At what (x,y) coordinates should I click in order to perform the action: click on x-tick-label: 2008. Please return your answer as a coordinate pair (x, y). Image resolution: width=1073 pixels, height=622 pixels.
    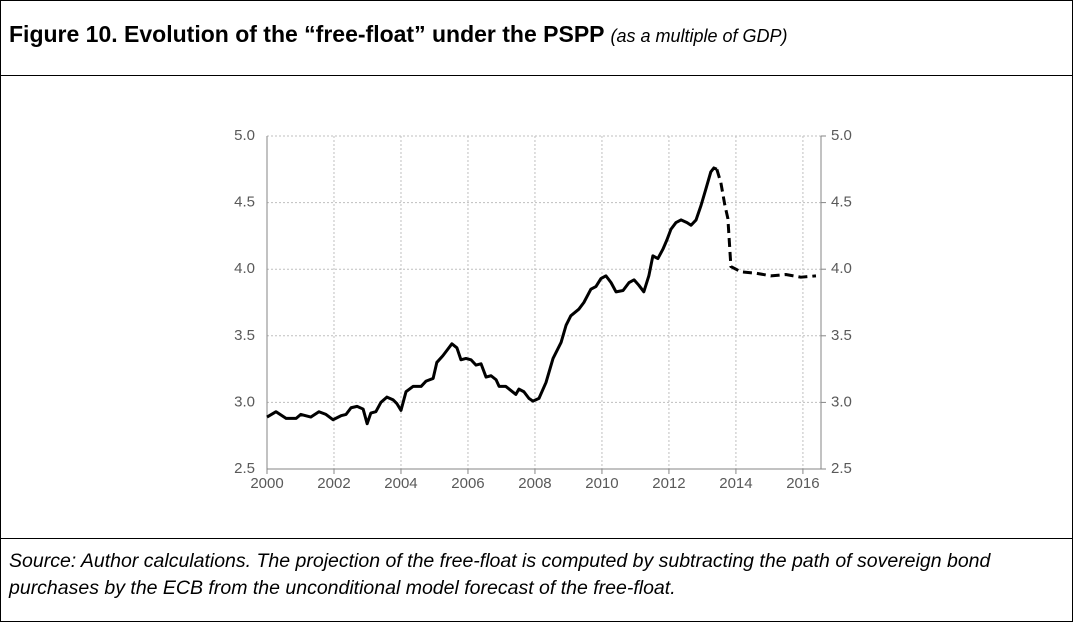
    Looking at the image, I should click on (534, 483).